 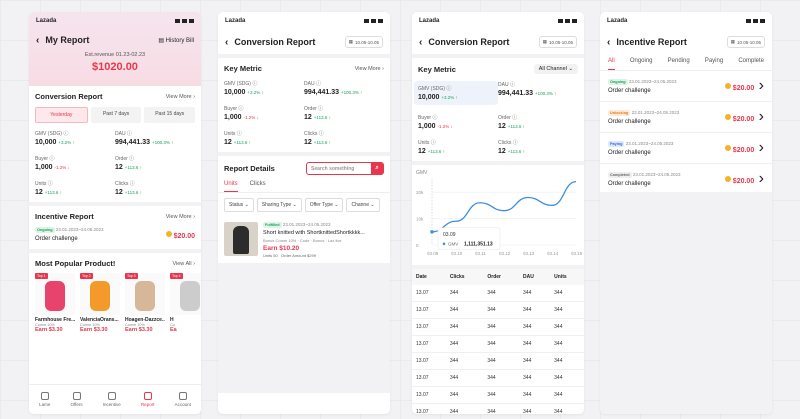 What do you see at coordinates (751, 61) in the screenshot?
I see `tab-complete: Complete` at bounding box center [751, 61].